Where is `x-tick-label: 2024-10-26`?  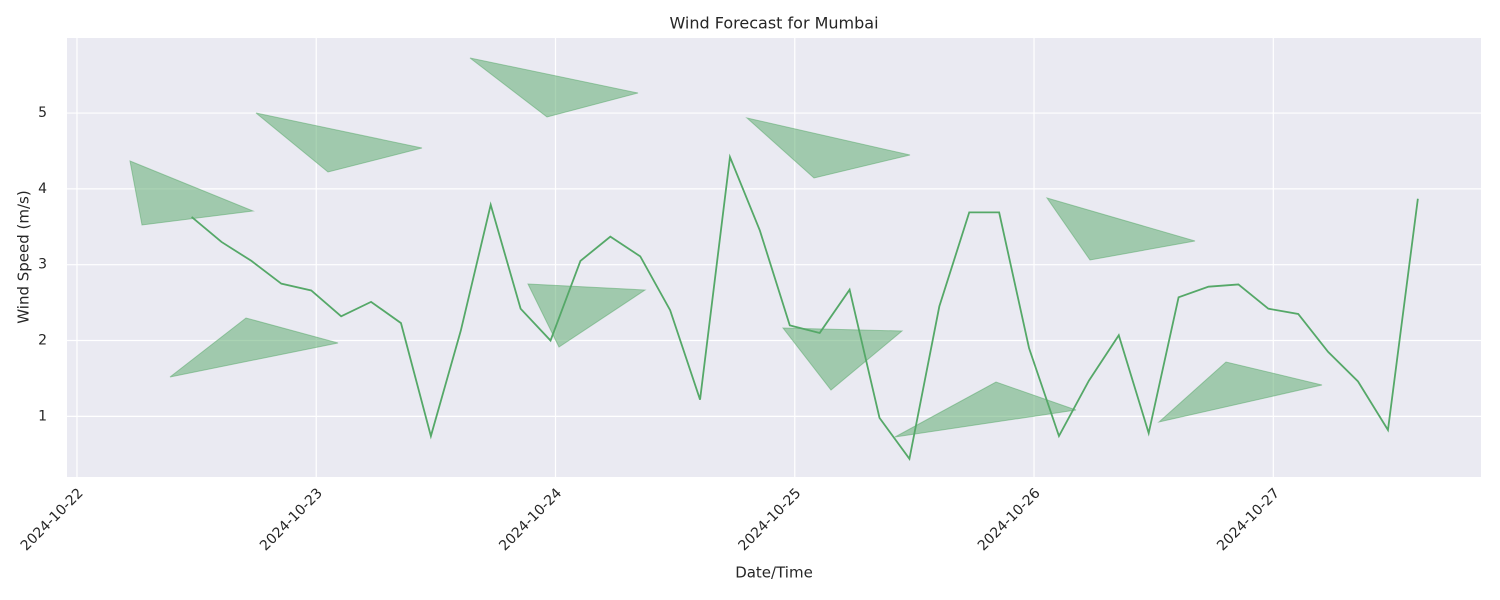 x-tick-label: 2024-10-26 is located at coordinates (1009, 519).